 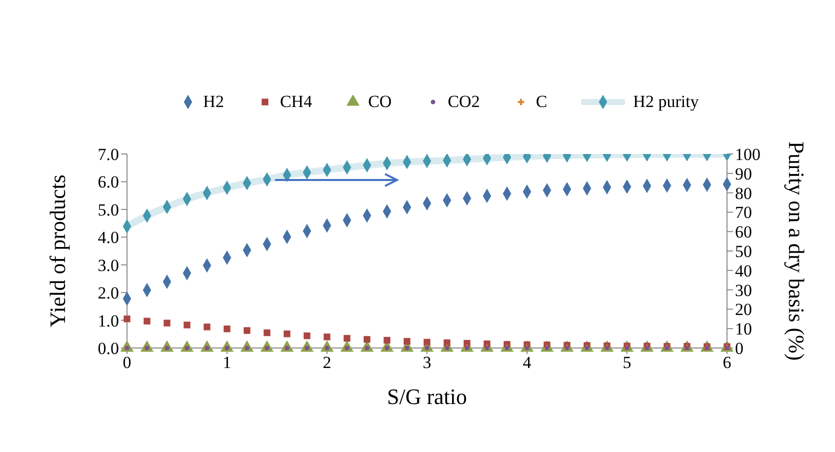 What do you see at coordinates (743, 290) in the screenshot?
I see `y2-tick-label: 30` at bounding box center [743, 290].